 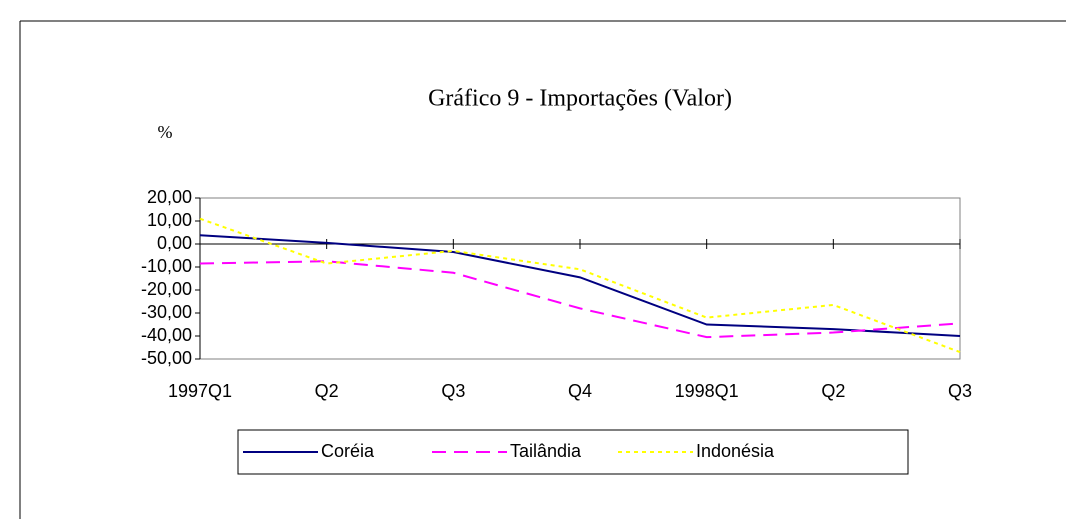 I want to click on legend, so click(x=573, y=452).